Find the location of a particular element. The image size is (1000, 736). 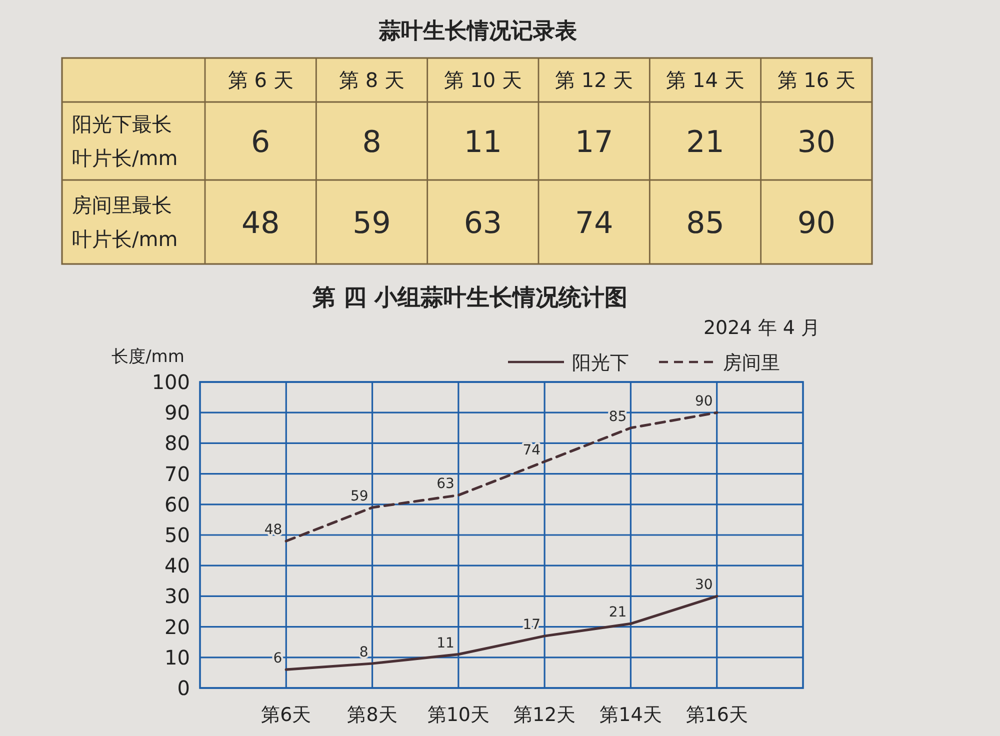

y-tick-label: 60 is located at coordinates (177, 504).